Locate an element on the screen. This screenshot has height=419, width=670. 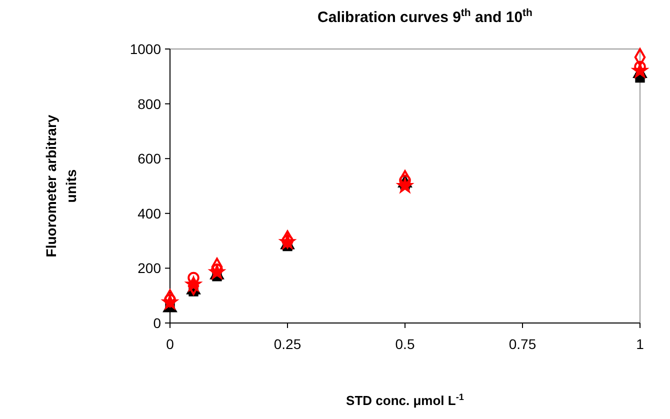
x-tick-label: 0.75 is located at coordinates (522, 344).